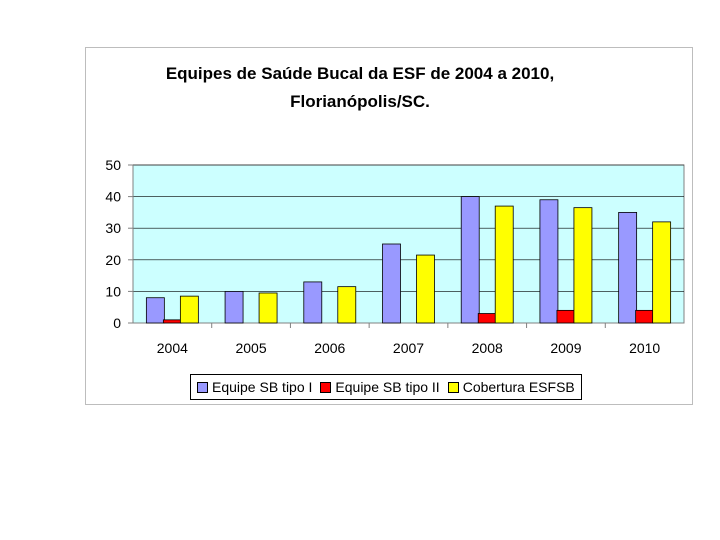 This screenshot has width=720, height=540. Describe the element at coordinates (113, 165) in the screenshot. I see `y-tick-label: 50` at that location.